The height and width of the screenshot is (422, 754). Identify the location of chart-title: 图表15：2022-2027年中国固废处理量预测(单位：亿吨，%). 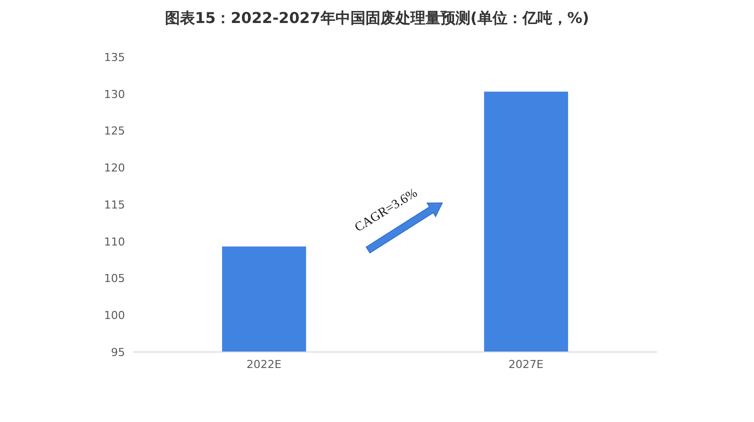
(377, 18).